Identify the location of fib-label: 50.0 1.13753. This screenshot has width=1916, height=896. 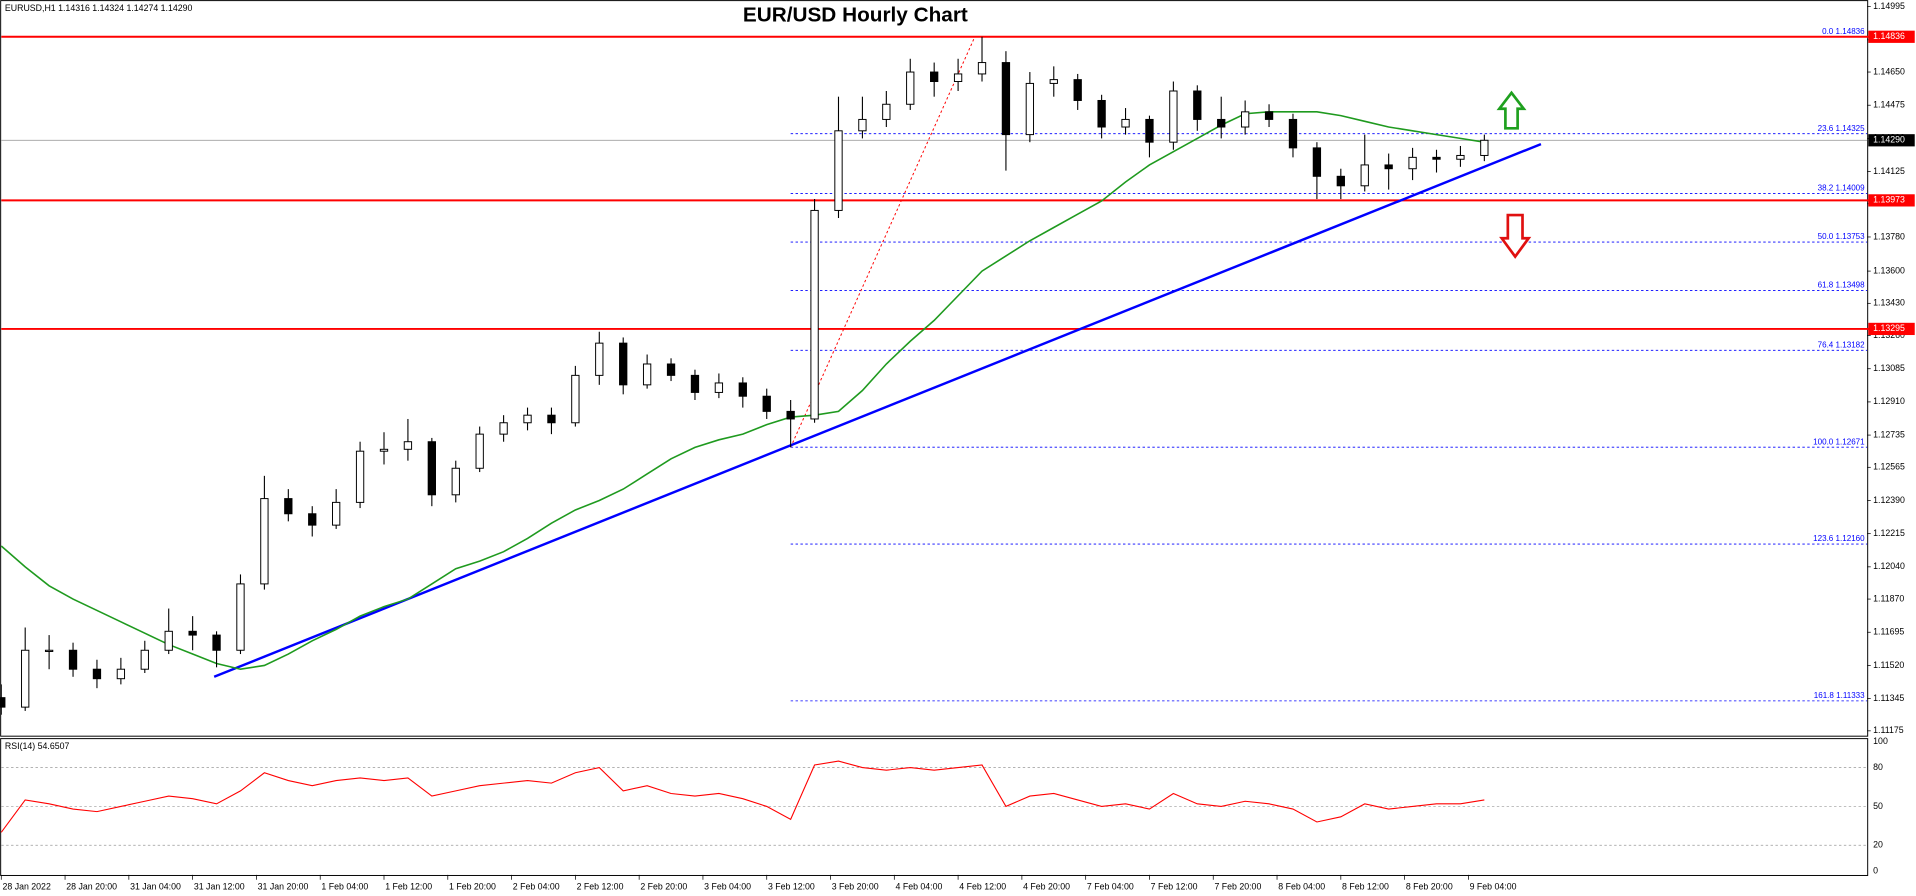
(1842, 236).